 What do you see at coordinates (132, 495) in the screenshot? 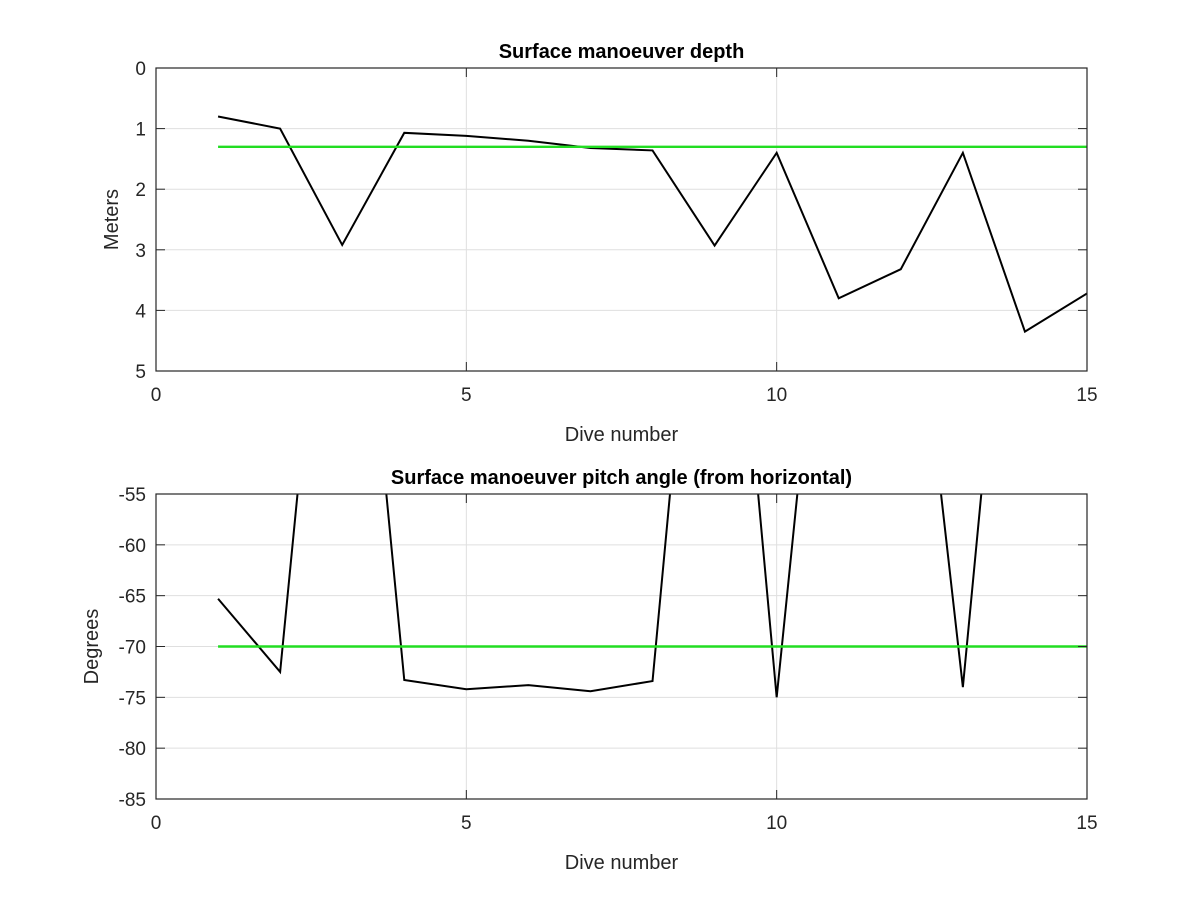
I see `chart-2-y-tick-label: -55` at bounding box center [132, 495].